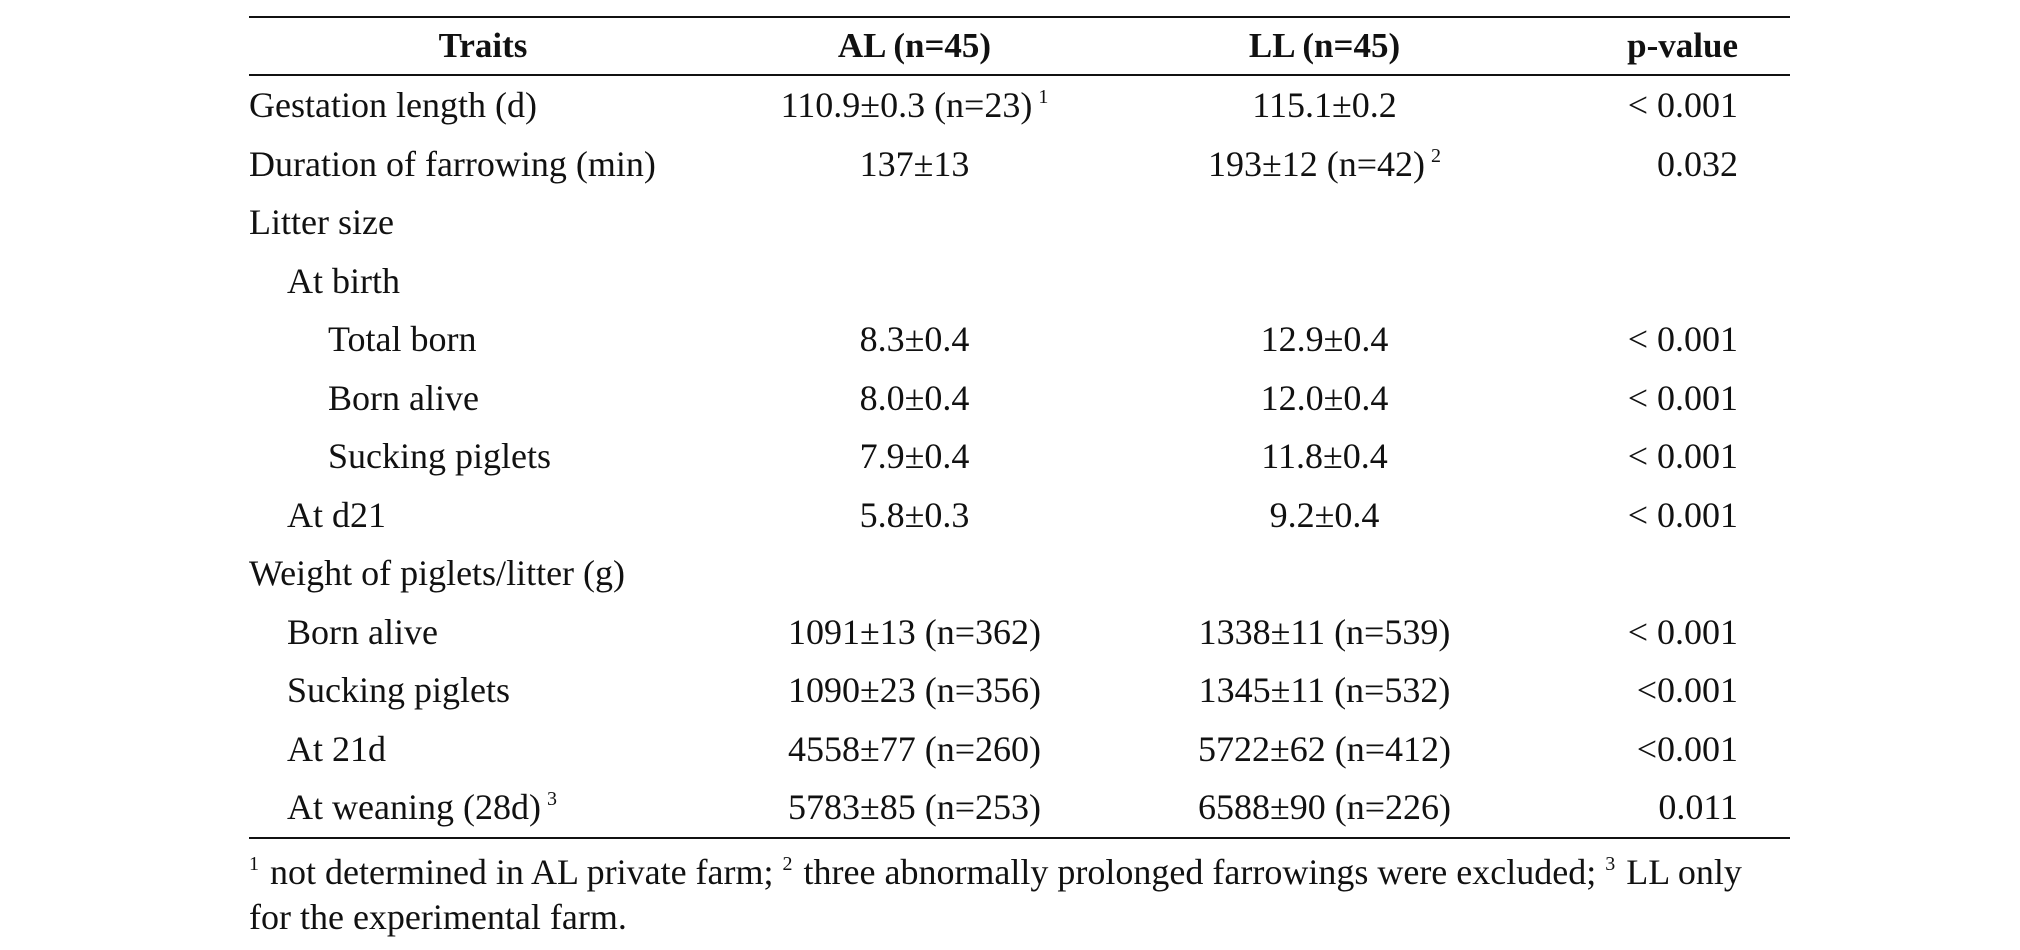  What do you see at coordinates (437, 573) in the screenshot?
I see `trait-cell: Weight of piglets/litter (g)` at bounding box center [437, 573].